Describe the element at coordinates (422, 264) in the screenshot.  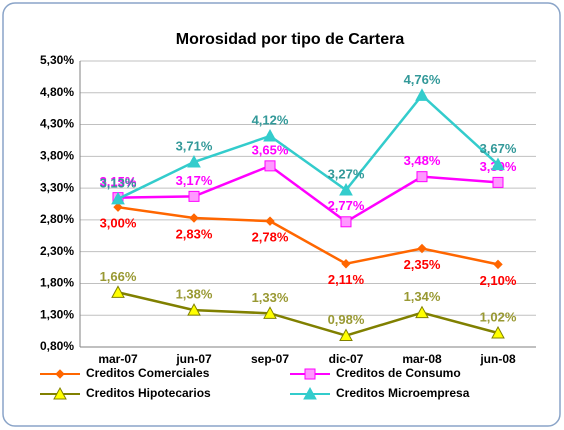
I see `data-label: 2,35%` at that location.